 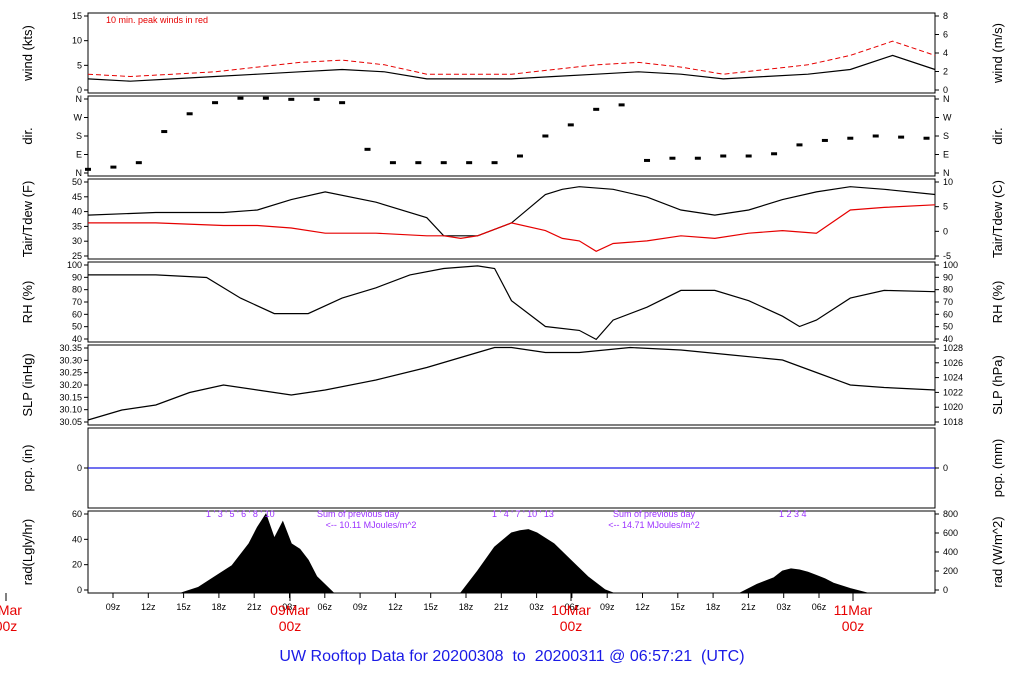 What do you see at coordinates (948, 277) in the screenshot?
I see `right-tick-label: 90` at bounding box center [948, 277].